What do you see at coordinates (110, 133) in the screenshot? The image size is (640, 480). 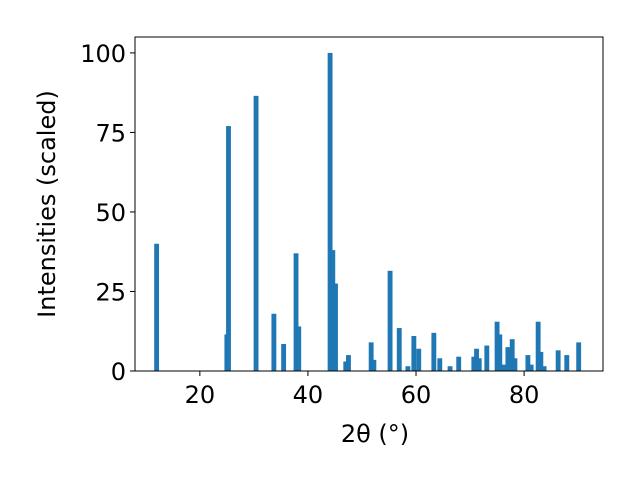 I see `y-tick-label: 75` at bounding box center [110, 133].